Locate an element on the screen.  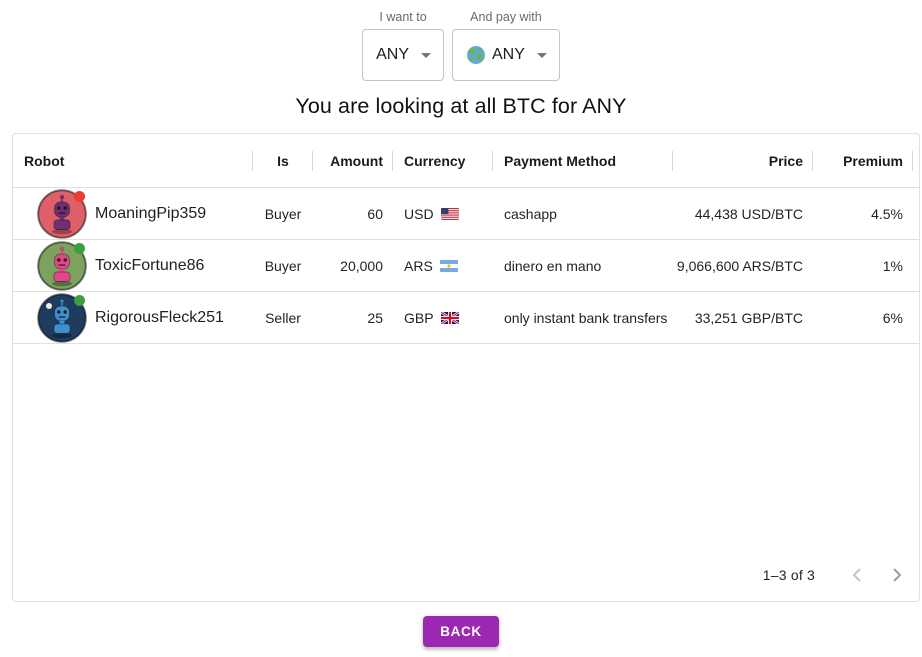
order-filters: I want to ANY And pay with ANY is located at coordinates (461, 40).